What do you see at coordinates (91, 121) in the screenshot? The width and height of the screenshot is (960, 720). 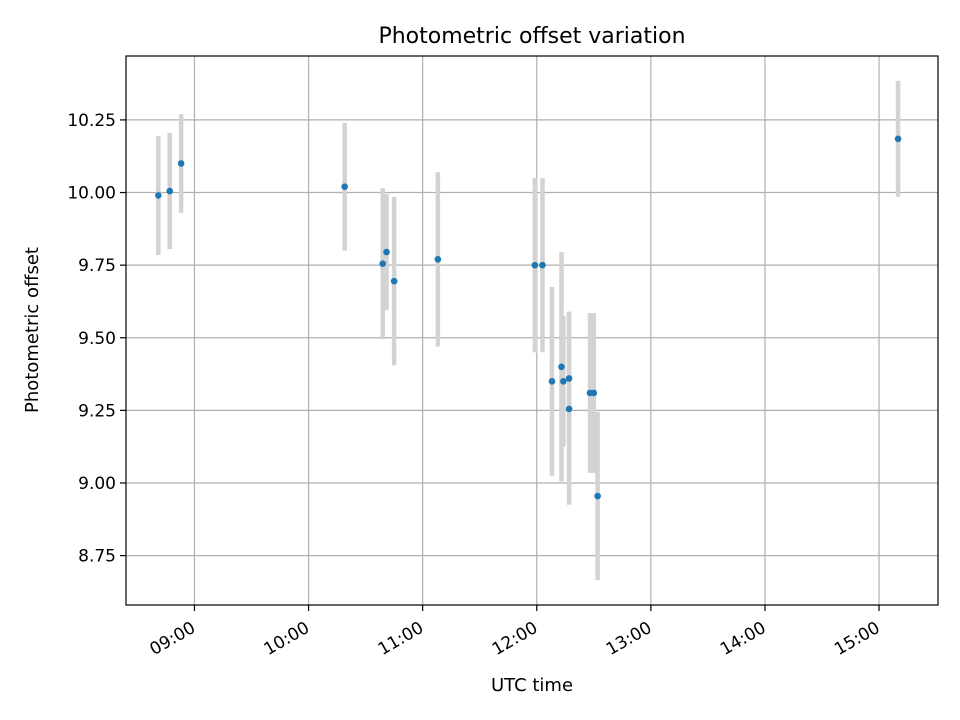 I see `y-tick-label: 10.25` at bounding box center [91, 121].